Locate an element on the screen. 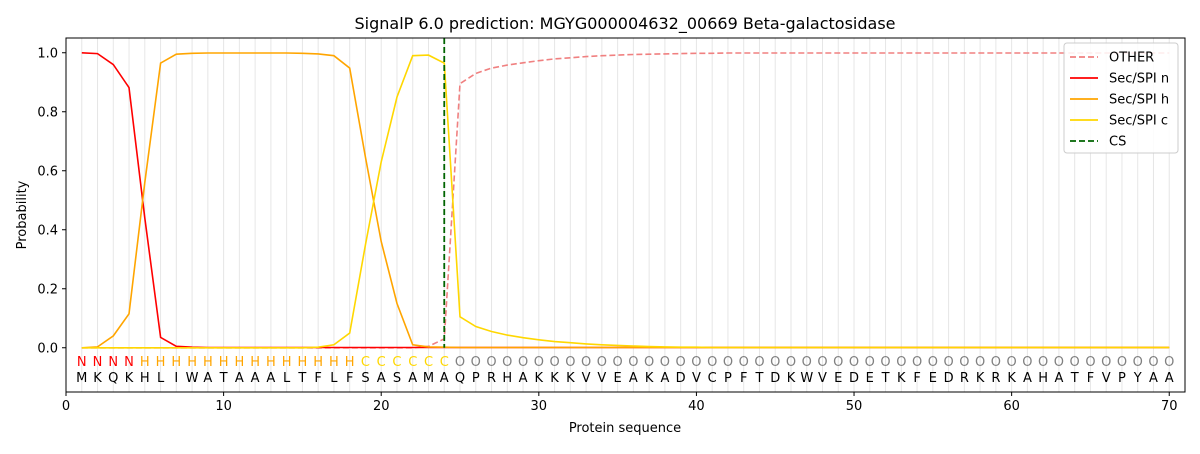 Image resolution: width=1200 pixels, height=454 pixels. region-label-70: O is located at coordinates (1169, 362).